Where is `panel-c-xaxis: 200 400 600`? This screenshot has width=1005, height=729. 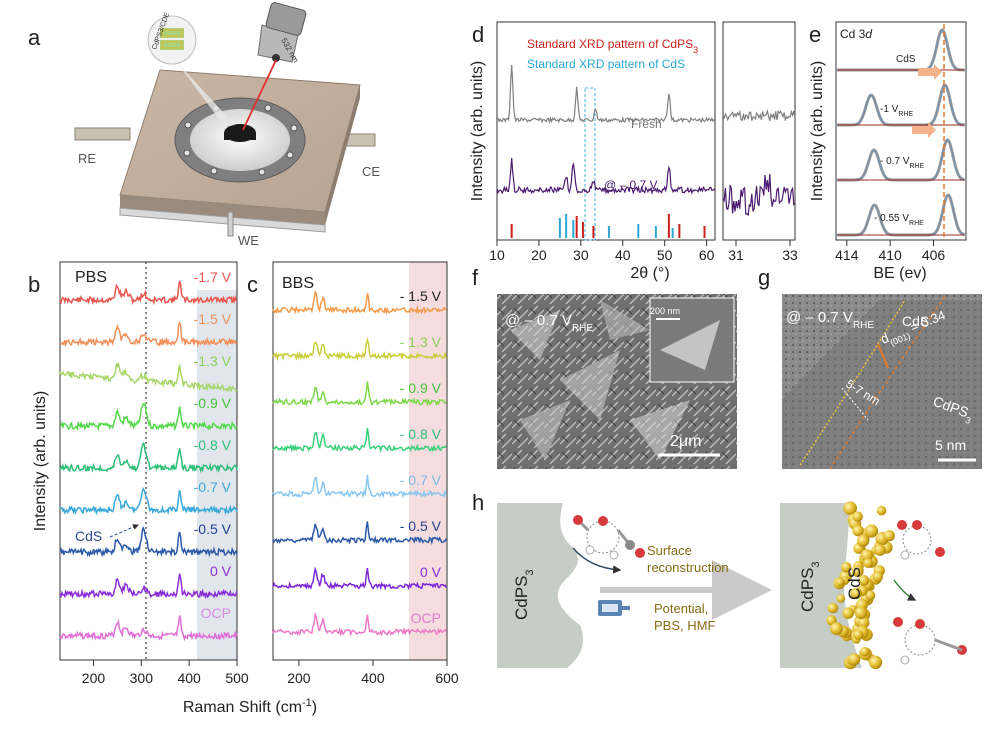
panel-c-xaxis: 200 400 600 is located at coordinates (373, 673).